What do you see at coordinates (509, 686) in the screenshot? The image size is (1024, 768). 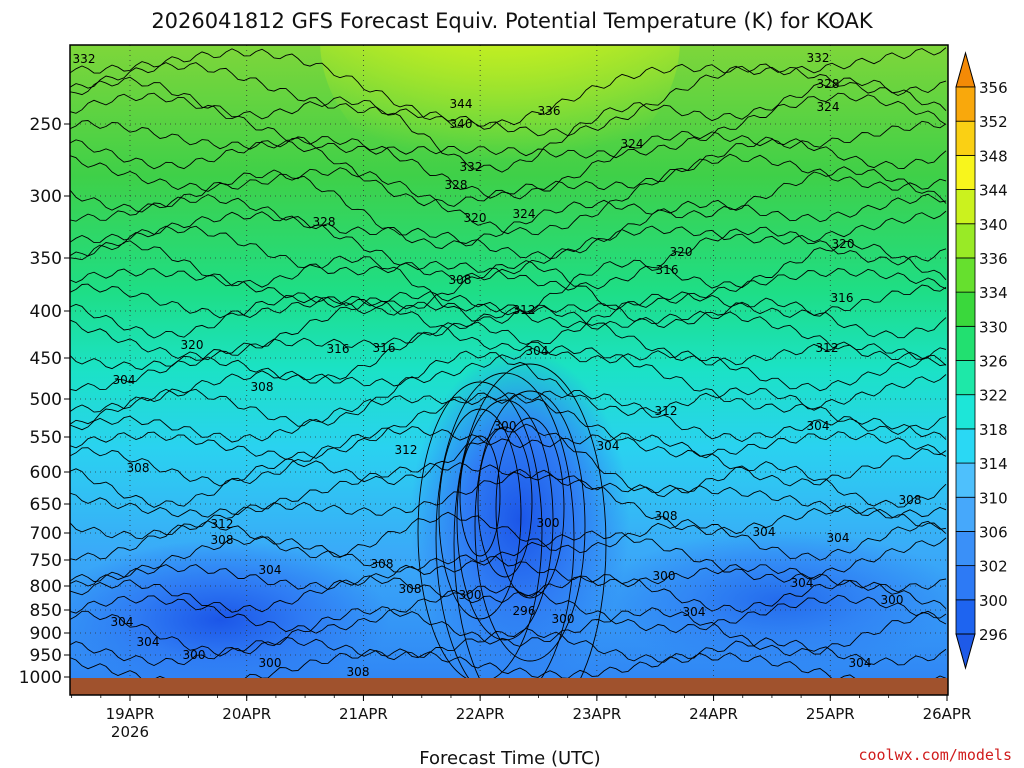 I see `ground-surface` at bounding box center [509, 686].